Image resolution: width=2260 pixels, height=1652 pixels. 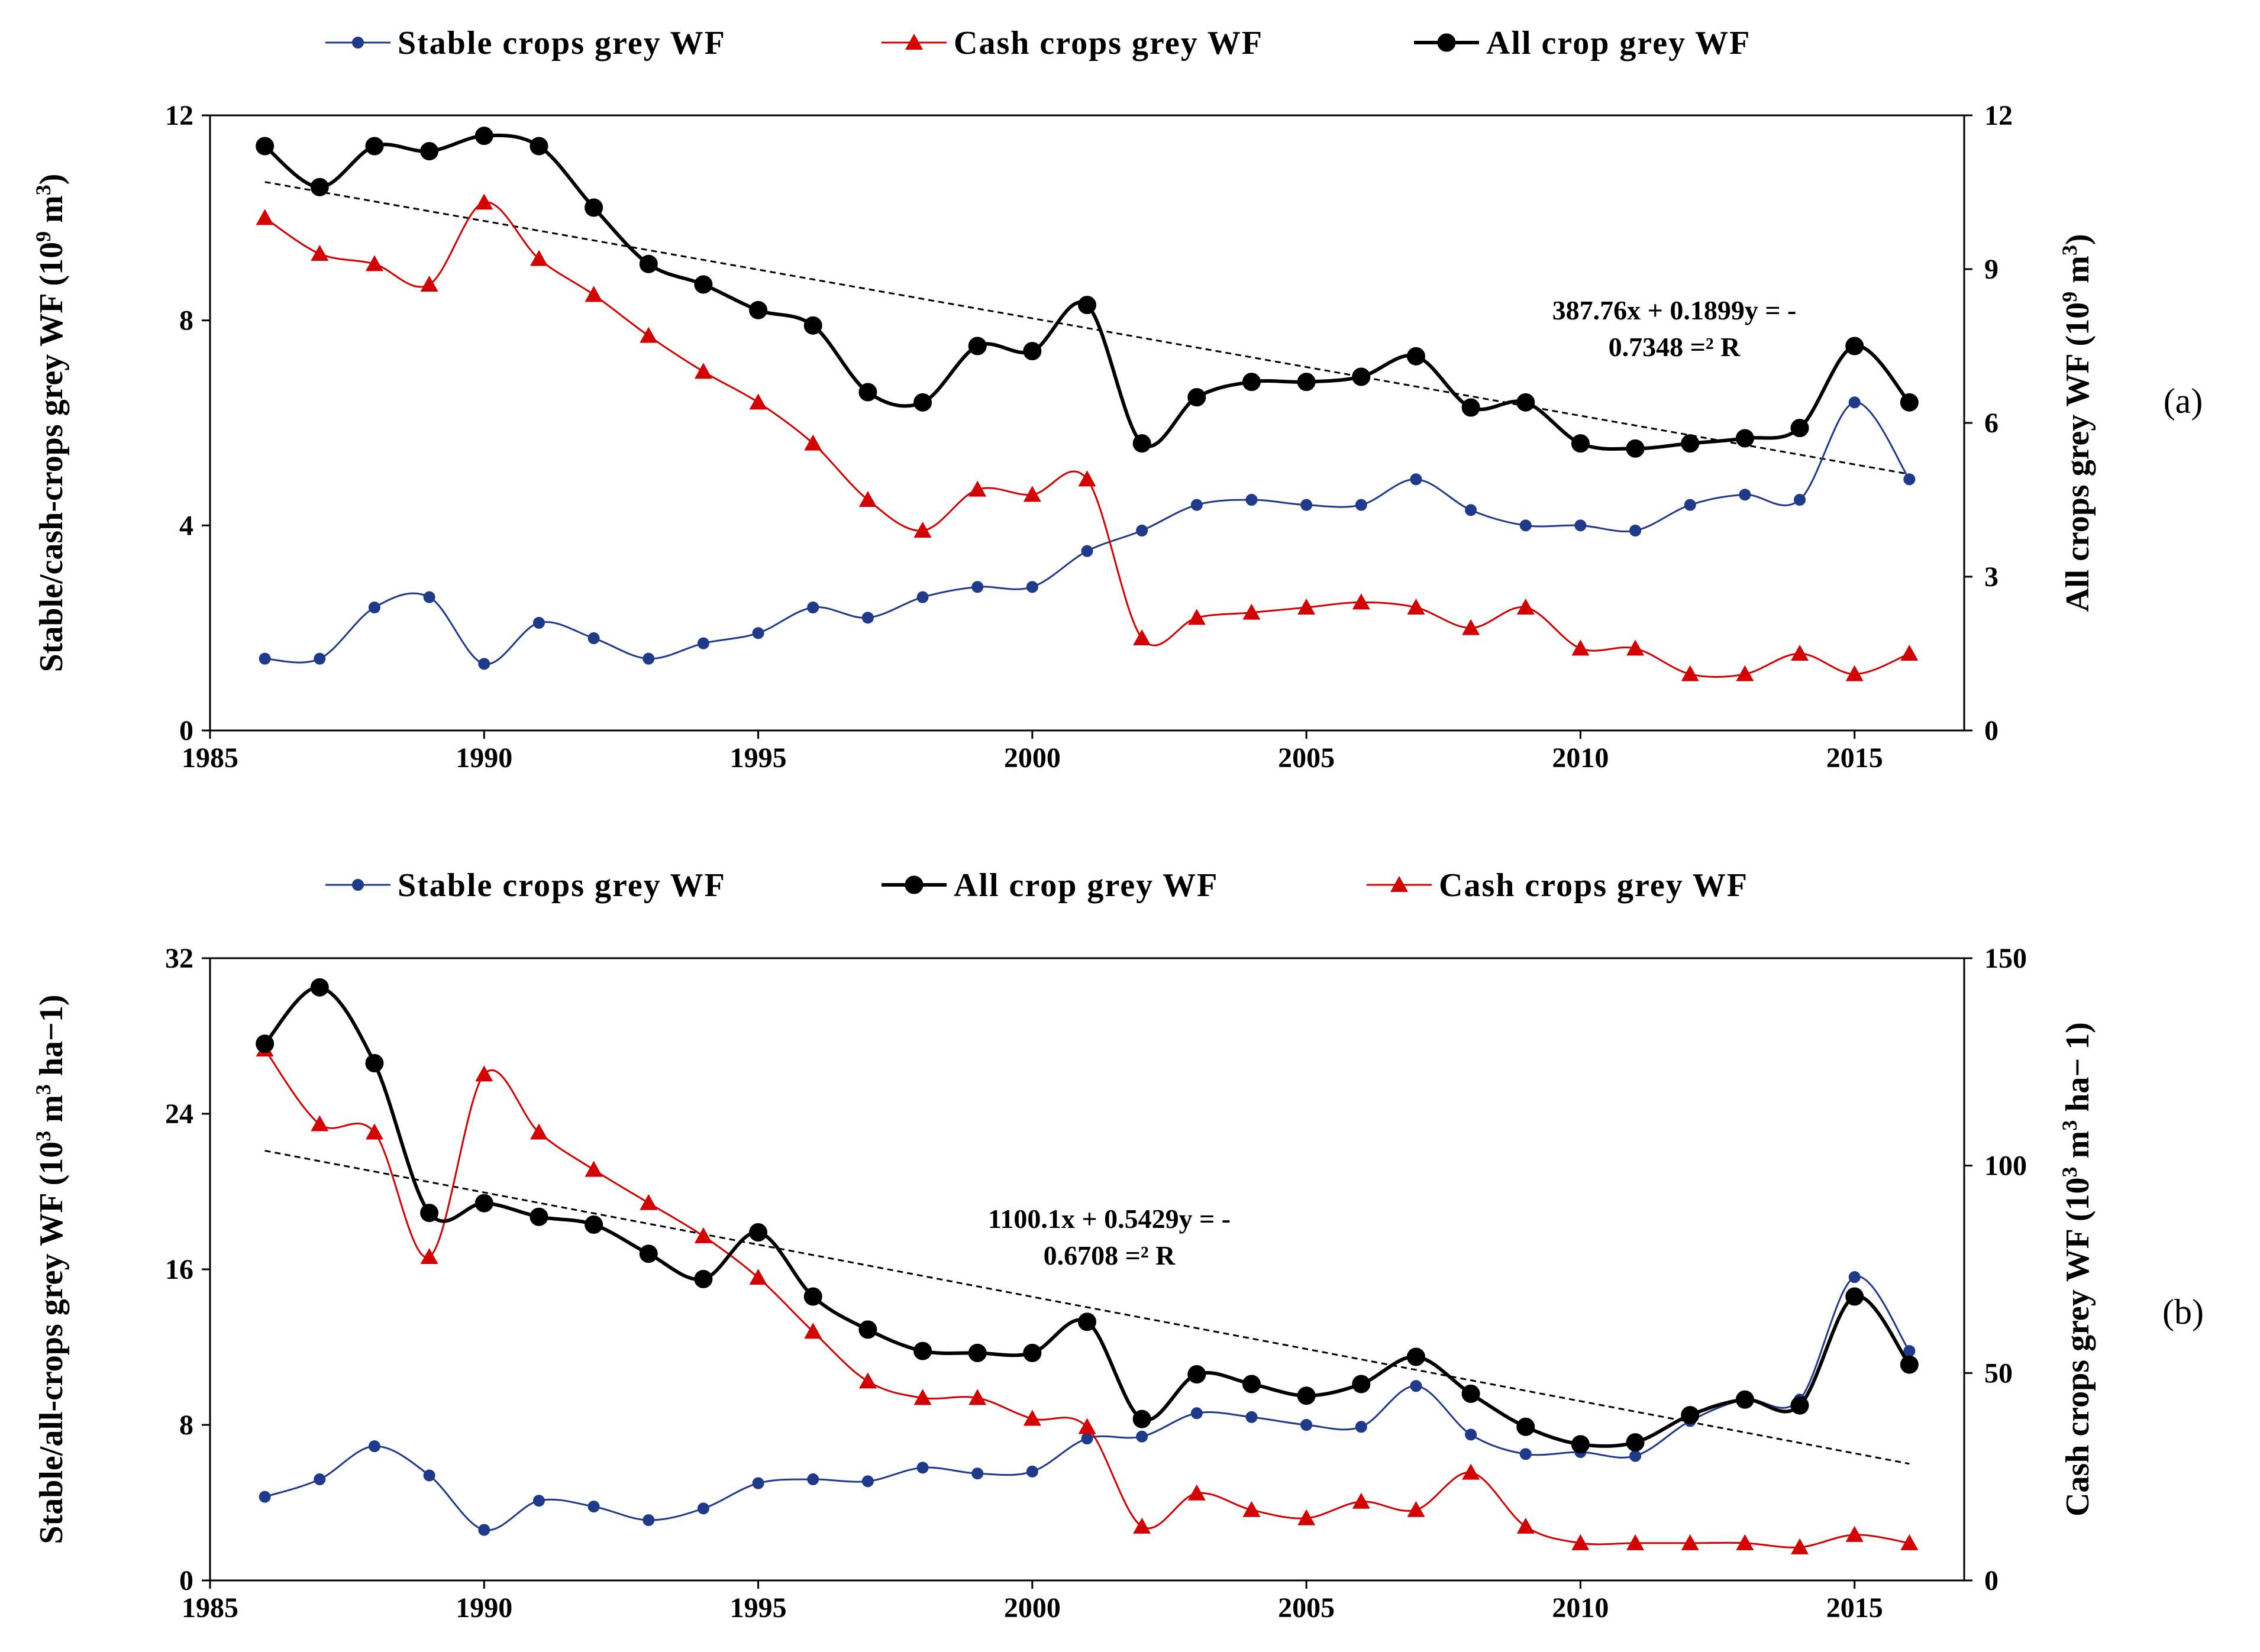 I want to click on series-line-all-crop-grey-wf, so click(x=1087, y=292).